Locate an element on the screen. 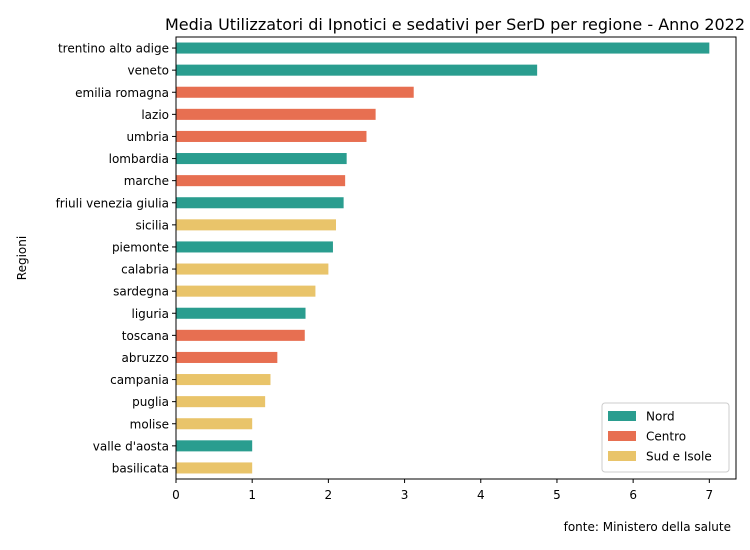 Image resolution: width=750 pixels, height=550 pixels. legend-label: Nord is located at coordinates (660, 417).